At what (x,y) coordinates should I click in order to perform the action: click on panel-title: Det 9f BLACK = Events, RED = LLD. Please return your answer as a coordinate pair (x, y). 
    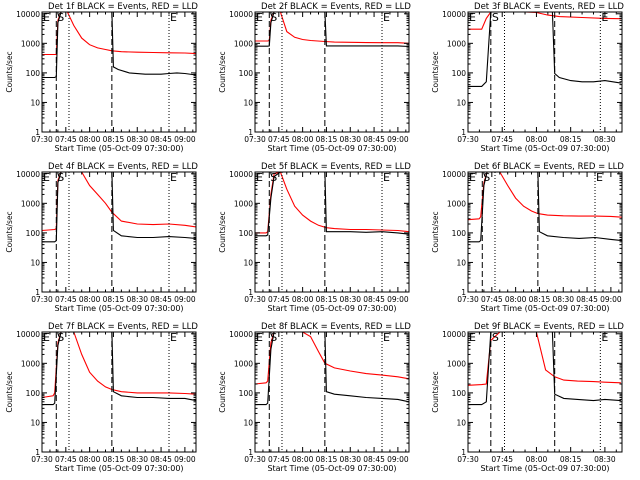
    Looking at the image, I should click on (549, 327).